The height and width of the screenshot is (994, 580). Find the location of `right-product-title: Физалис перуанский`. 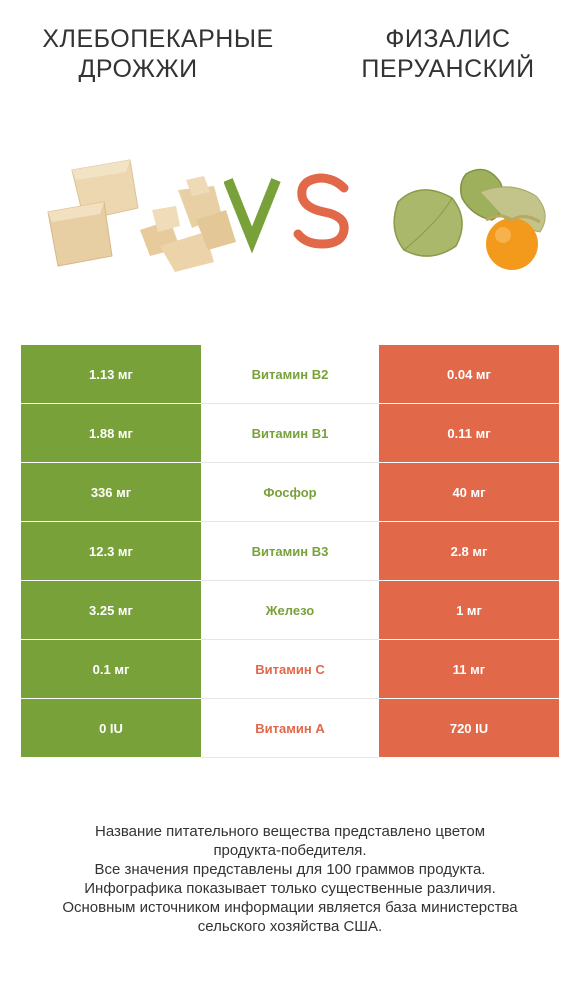

right-product-title: Физалис перуанский is located at coordinates (448, 54).